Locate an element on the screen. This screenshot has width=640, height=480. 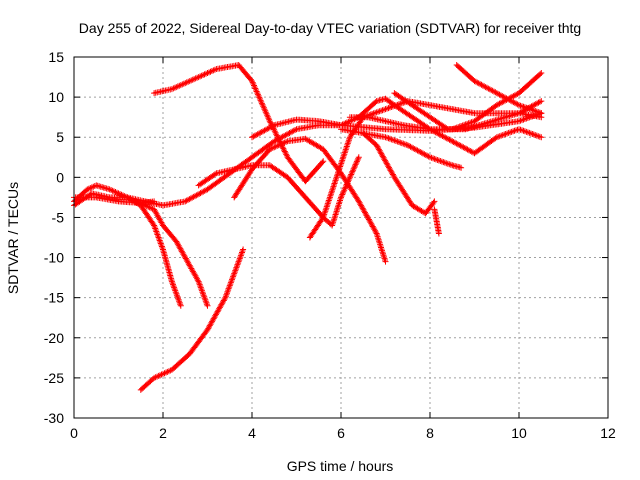
series-arc-p is located at coordinates (401, 148).